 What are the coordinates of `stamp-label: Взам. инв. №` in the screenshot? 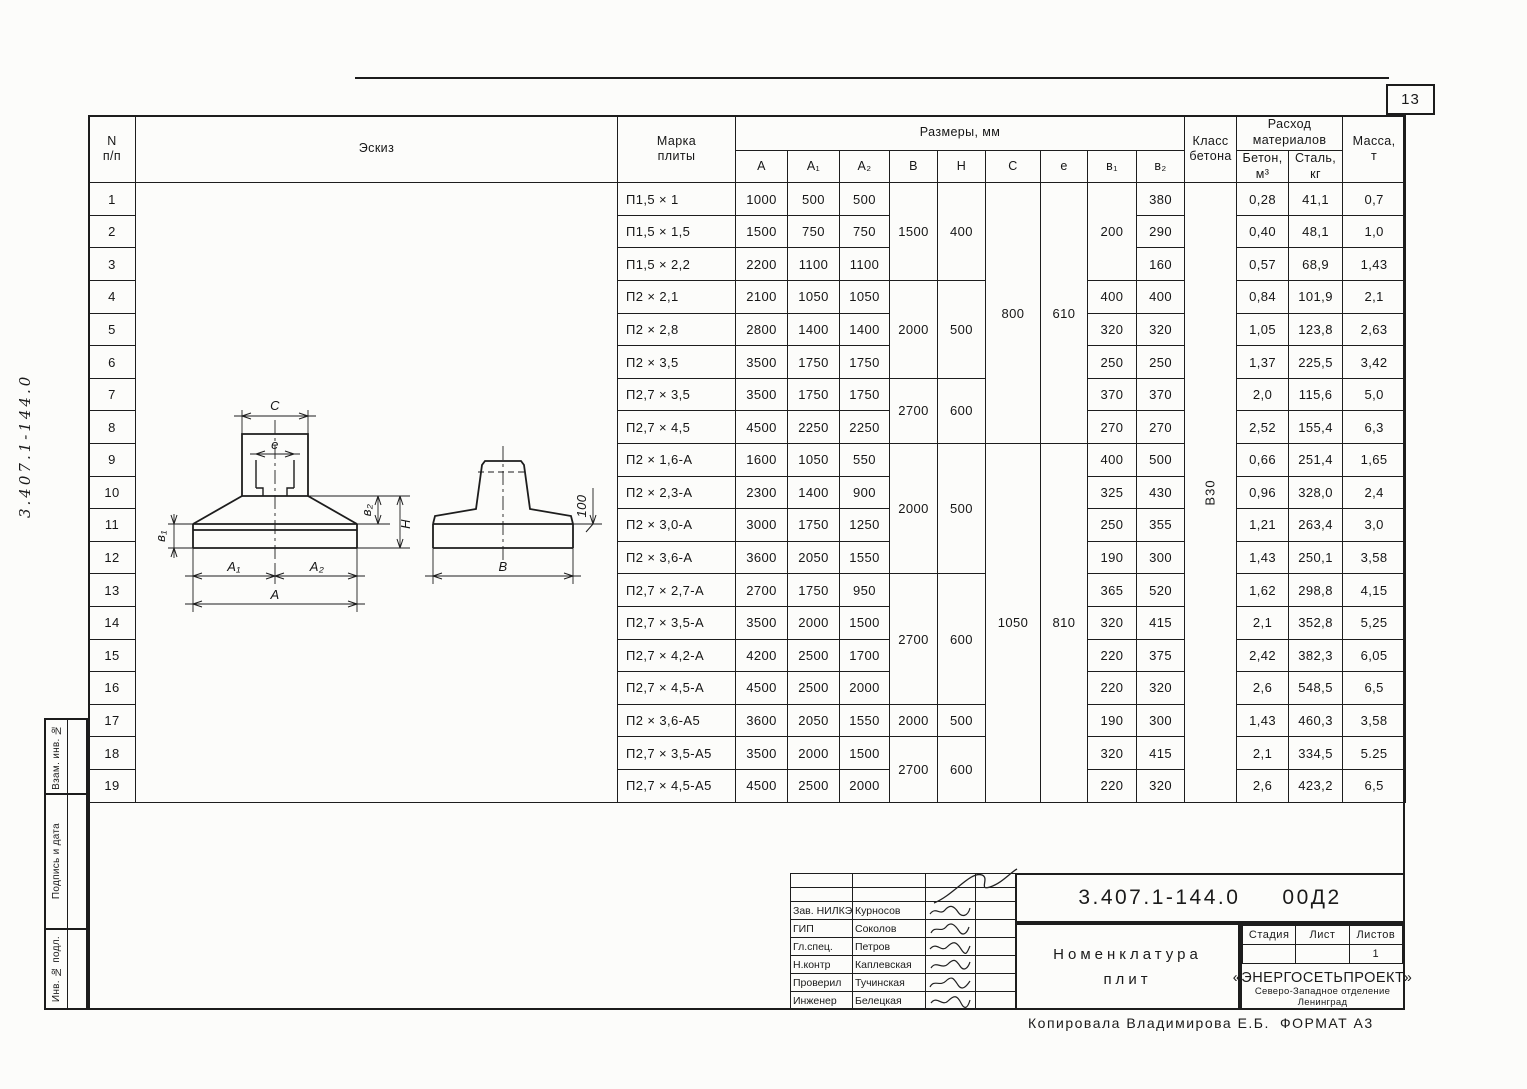 It's located at (57, 756).